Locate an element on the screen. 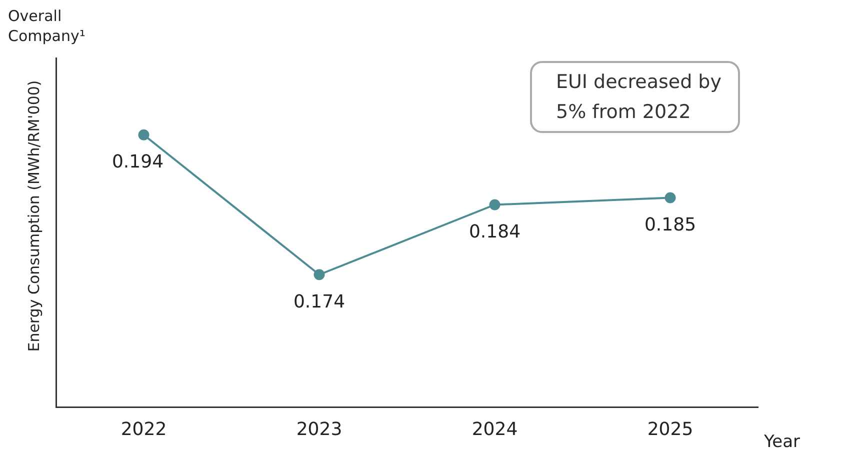 Image resolution: width=848 pixels, height=459 pixels. data-label: 0.185 is located at coordinates (670, 225).